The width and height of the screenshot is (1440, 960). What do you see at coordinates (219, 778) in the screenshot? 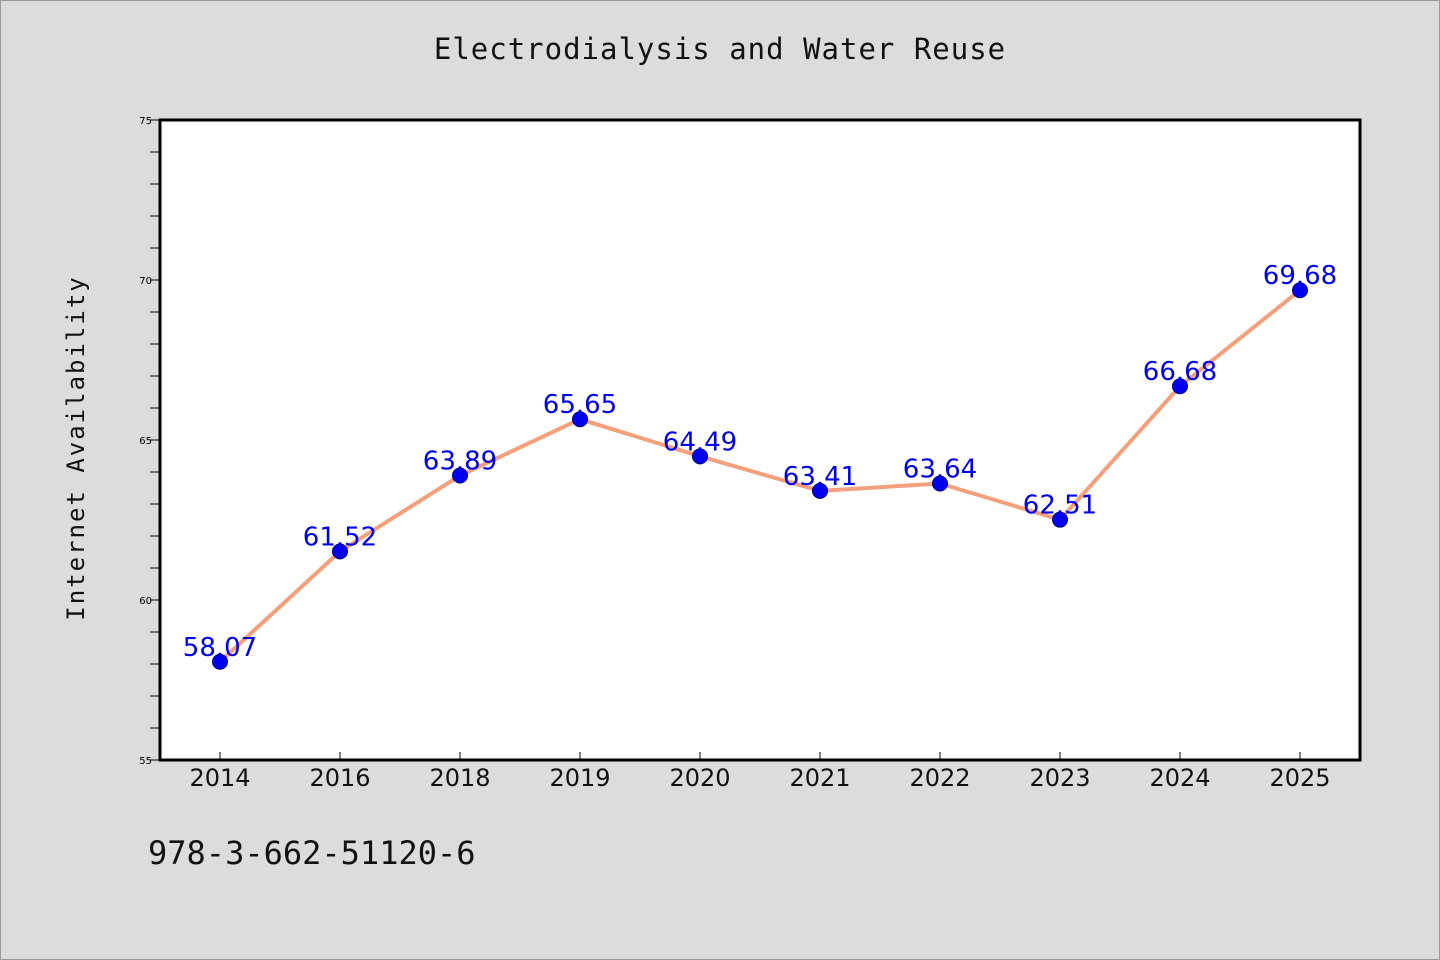
I see `x-tick-label: 2014` at bounding box center [219, 778].